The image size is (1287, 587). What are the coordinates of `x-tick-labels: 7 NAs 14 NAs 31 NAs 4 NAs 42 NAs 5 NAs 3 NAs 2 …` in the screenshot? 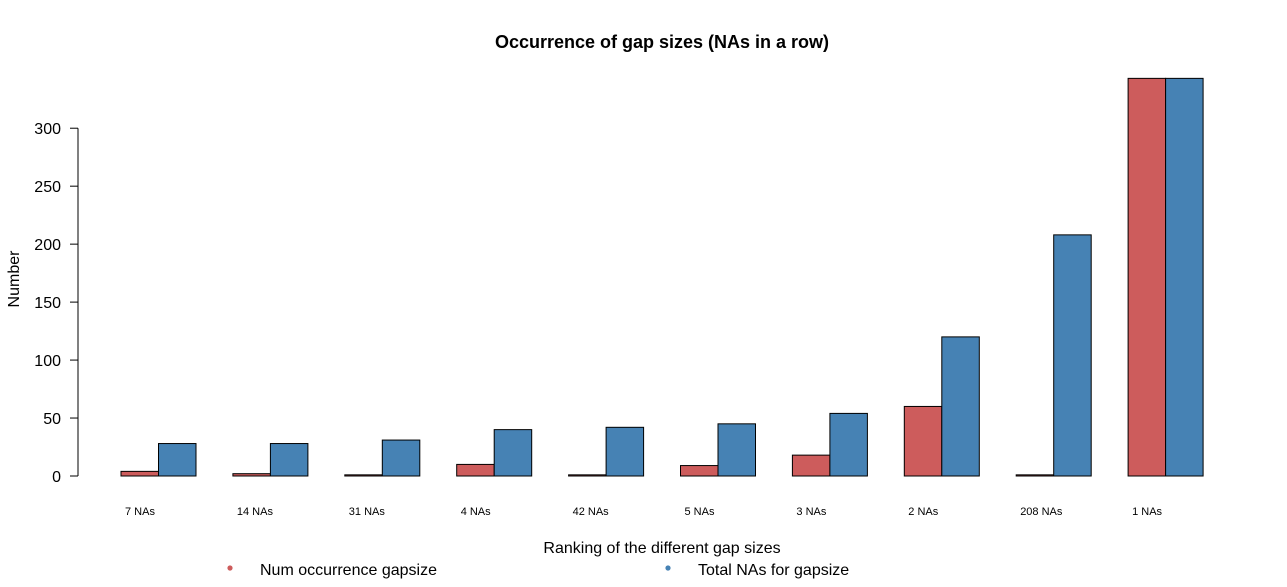 It's located at (644, 512).